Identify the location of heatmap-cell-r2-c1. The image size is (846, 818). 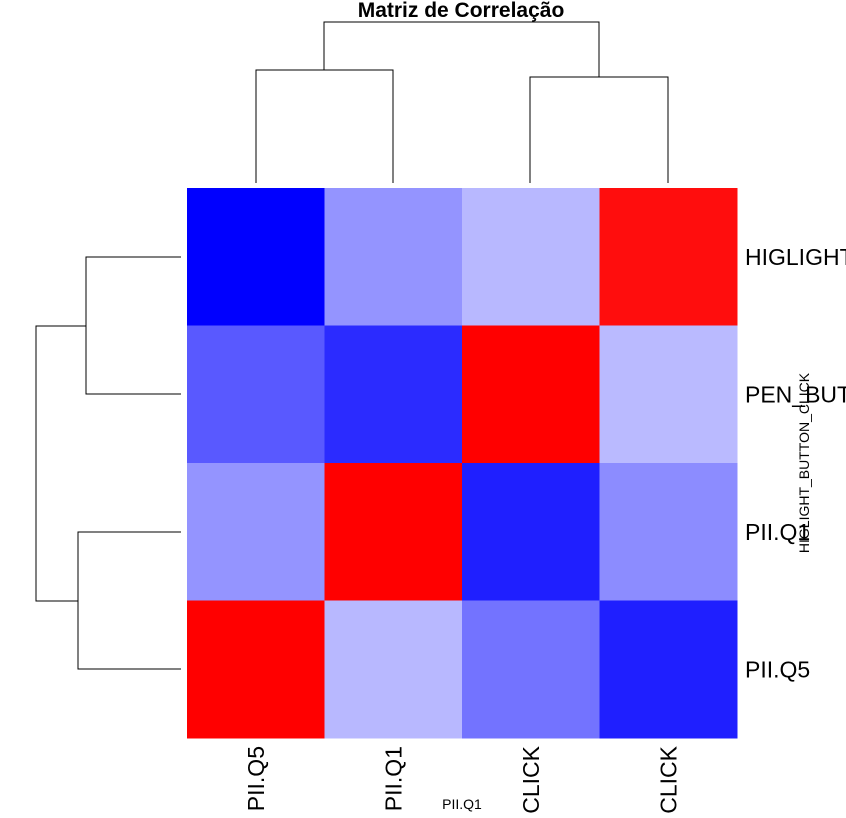
(393, 532).